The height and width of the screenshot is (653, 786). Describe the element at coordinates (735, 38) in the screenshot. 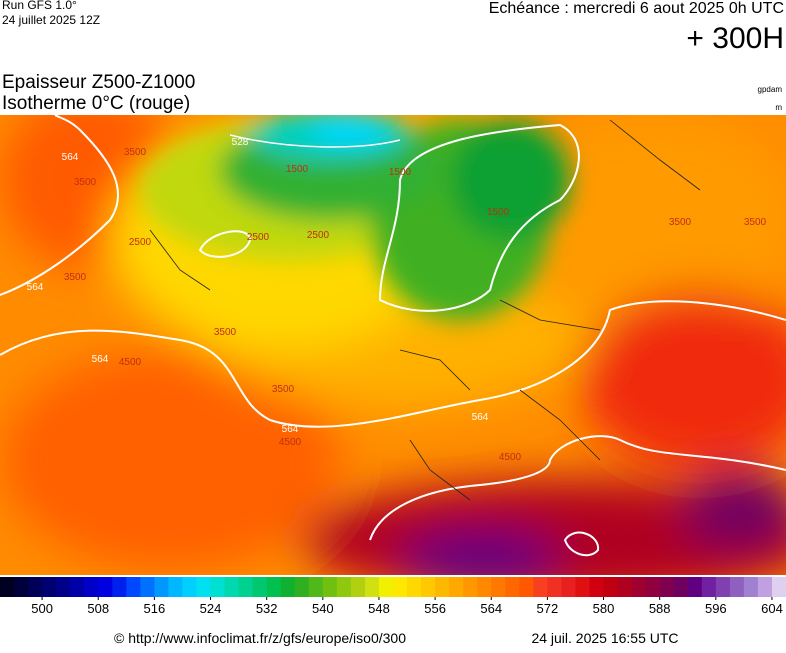

I see `lead-time: + 300H` at that location.